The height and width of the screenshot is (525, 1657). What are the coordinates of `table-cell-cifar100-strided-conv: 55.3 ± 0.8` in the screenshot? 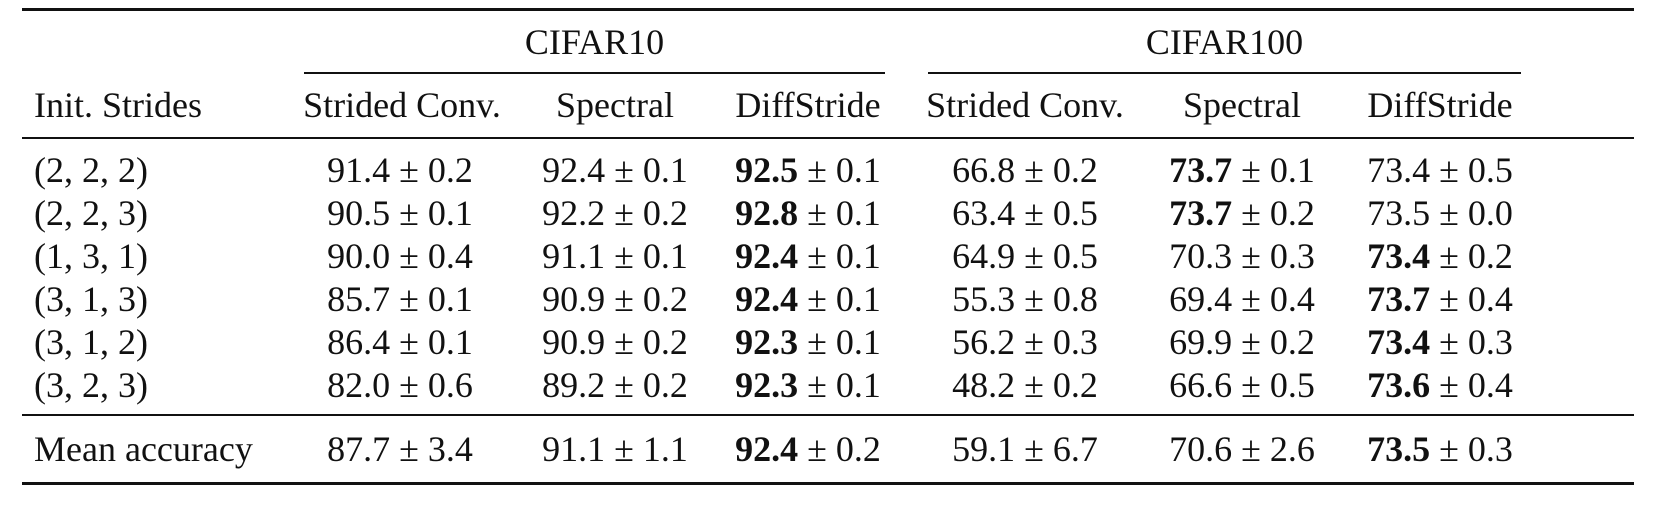 It's located at (1025, 299).